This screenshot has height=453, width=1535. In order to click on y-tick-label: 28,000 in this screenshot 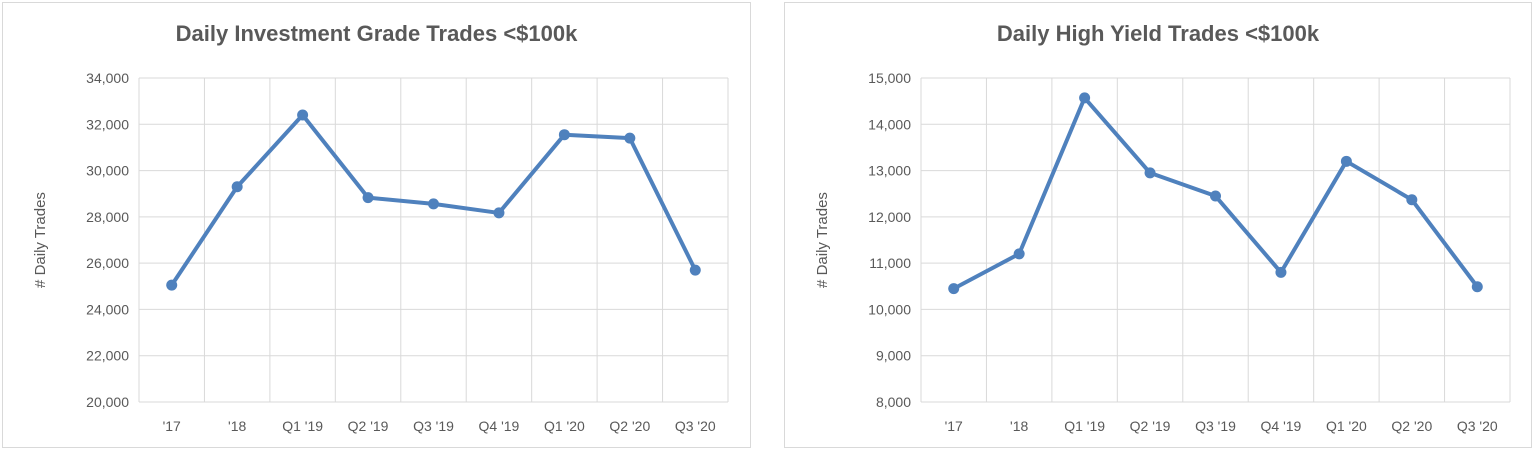, I will do `click(107, 217)`.